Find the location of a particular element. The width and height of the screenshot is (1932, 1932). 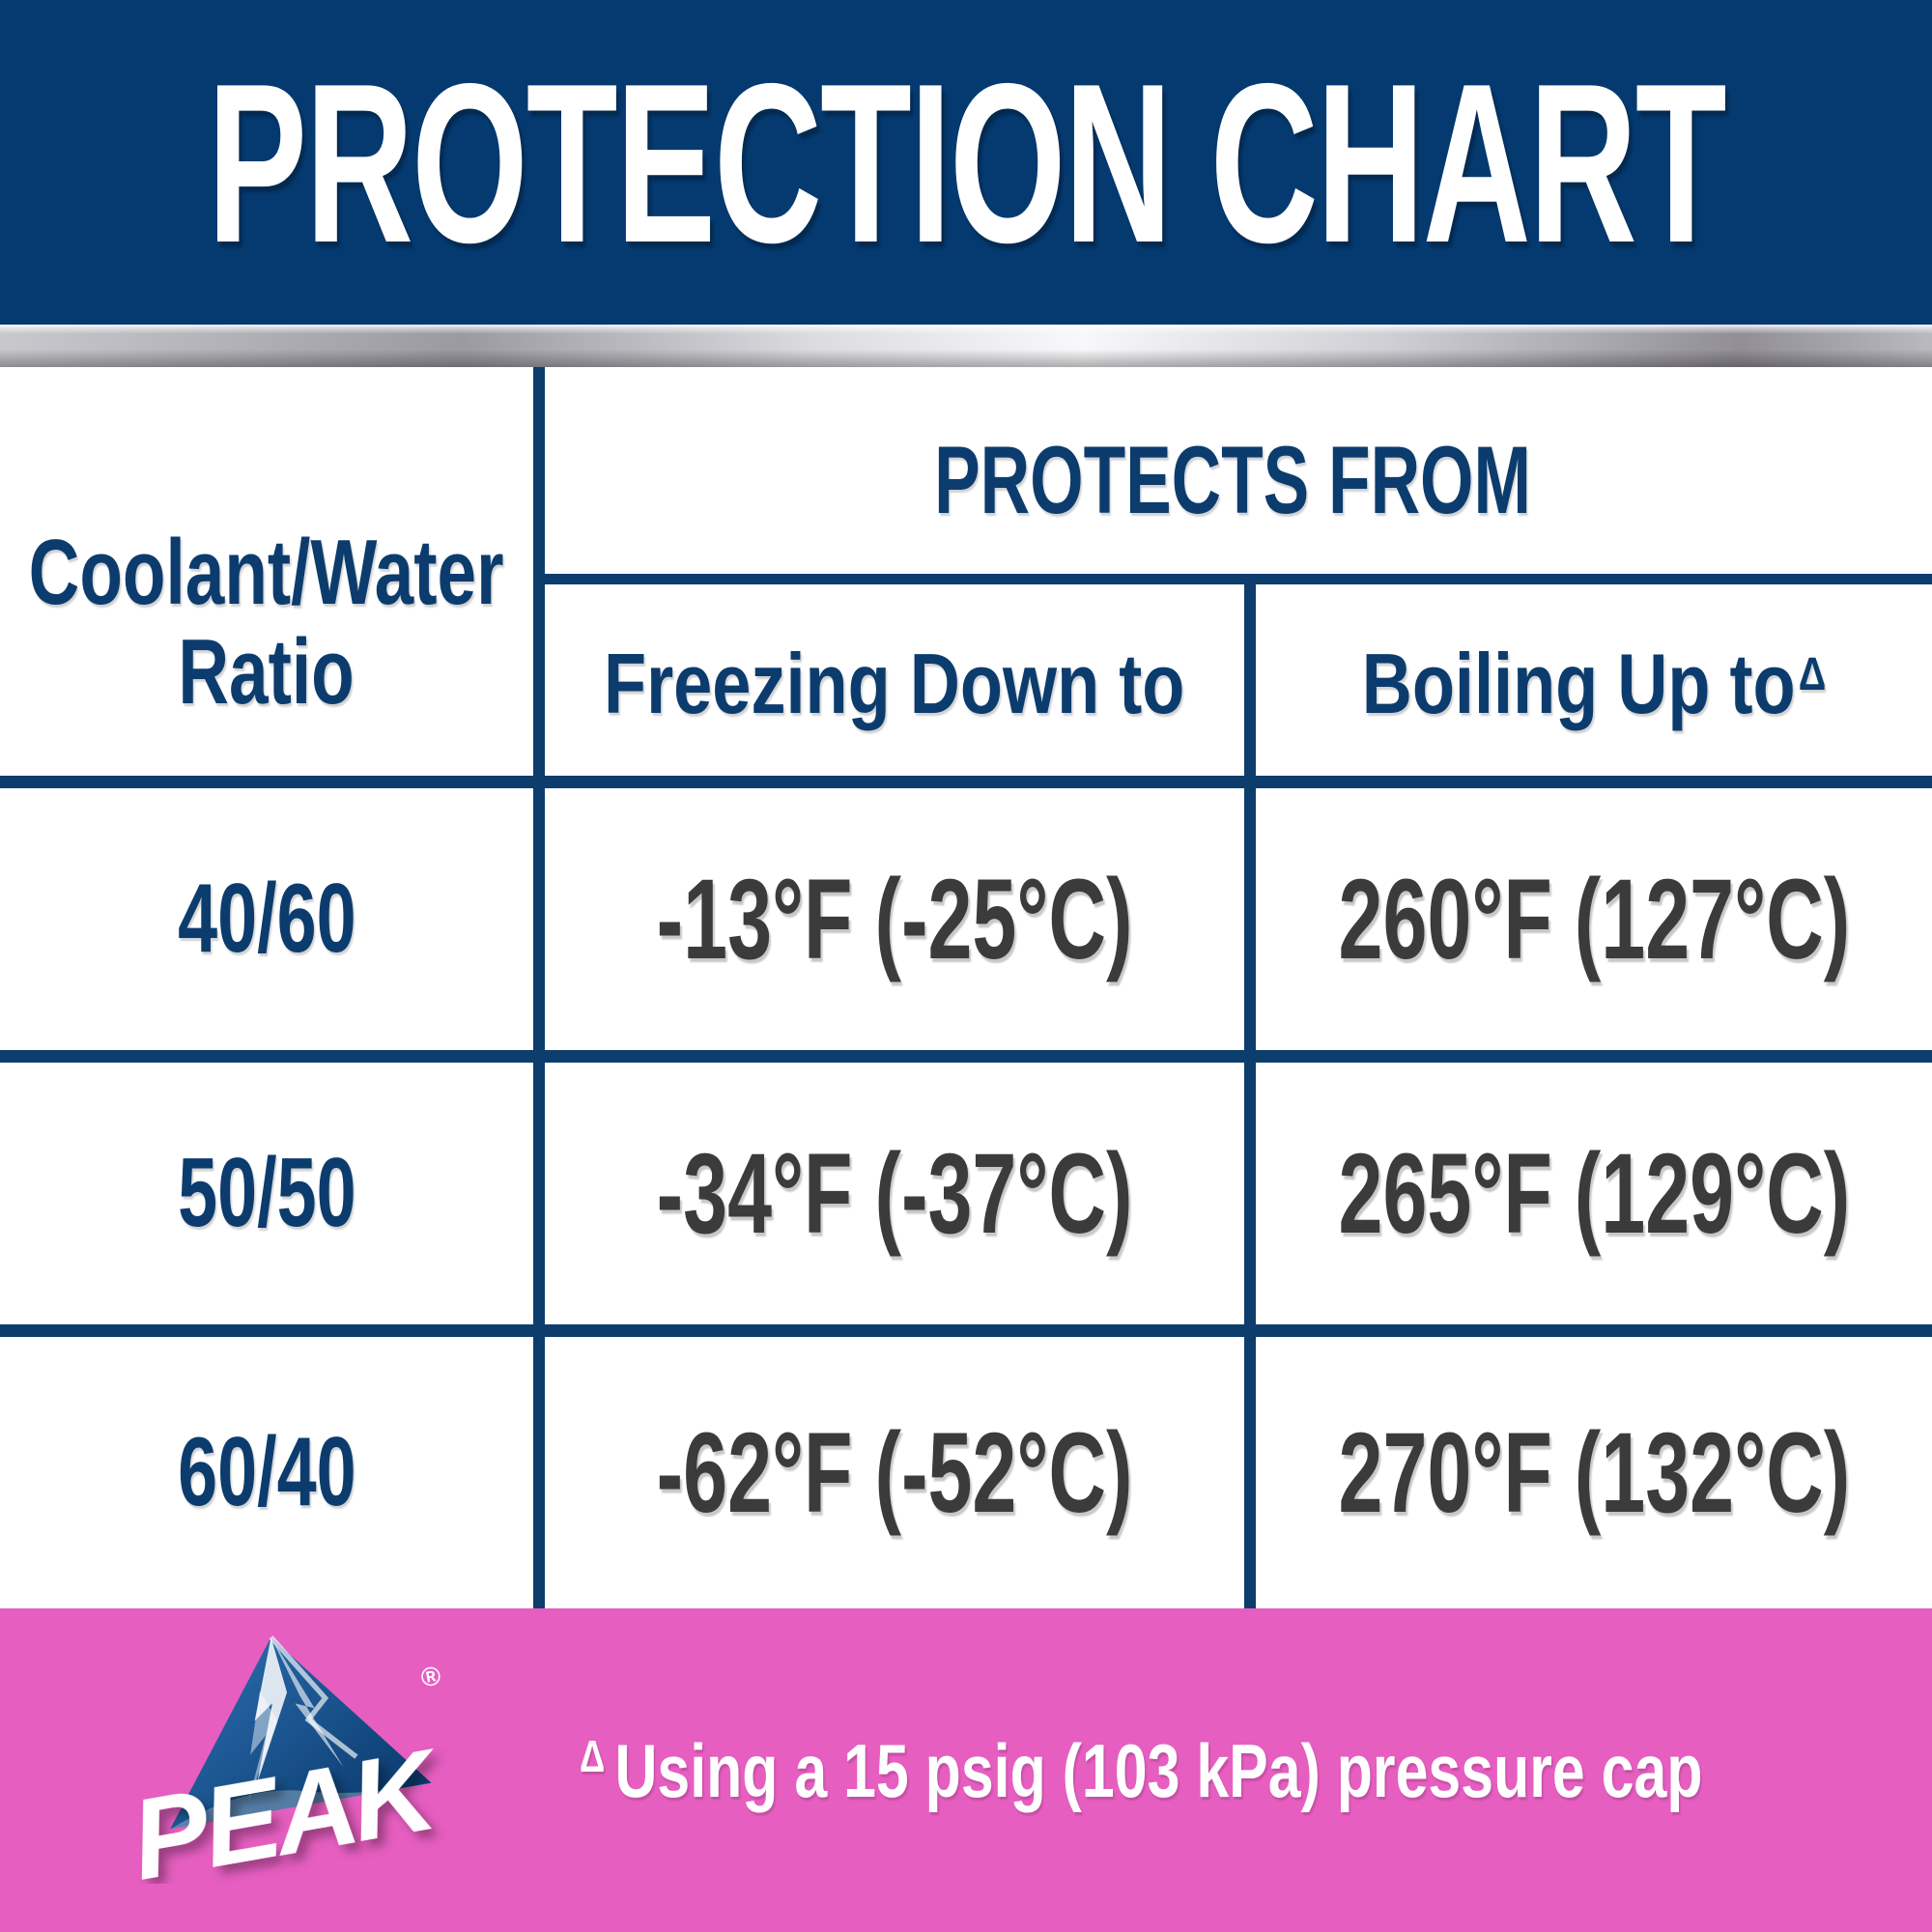

boiling-up-to-label: Boiling Up to is located at coordinates (1578, 683).